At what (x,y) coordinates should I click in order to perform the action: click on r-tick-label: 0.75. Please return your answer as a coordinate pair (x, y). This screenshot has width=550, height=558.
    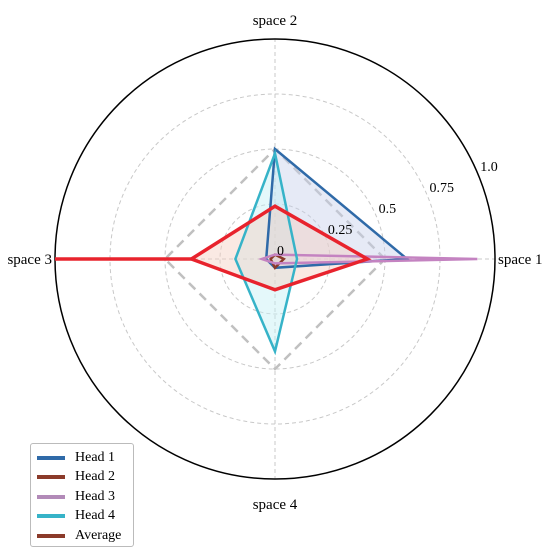
    Looking at the image, I should click on (441, 188).